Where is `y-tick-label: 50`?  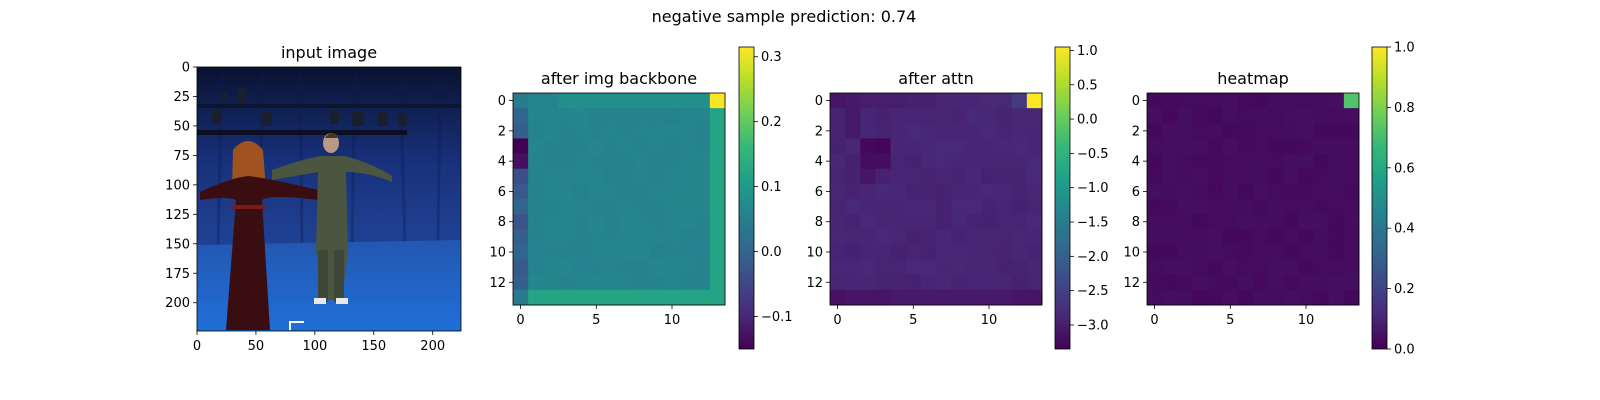 y-tick-label: 50 is located at coordinates (181, 126).